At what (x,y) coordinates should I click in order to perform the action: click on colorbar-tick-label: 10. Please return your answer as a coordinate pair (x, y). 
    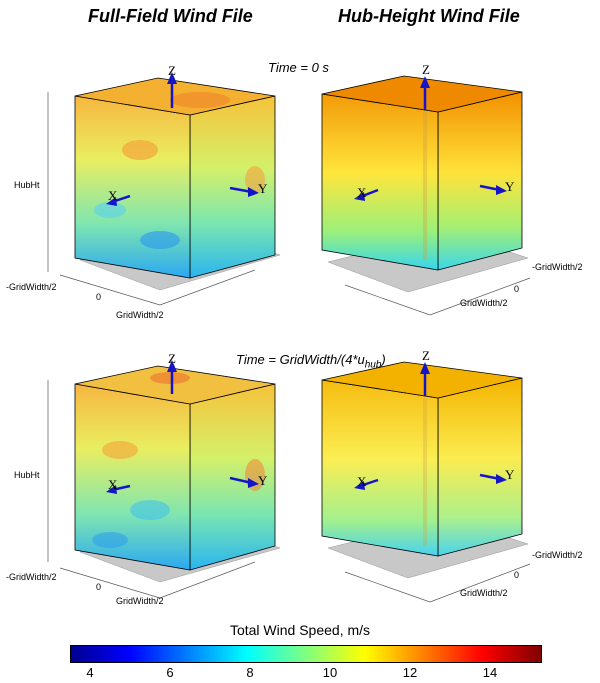
    Looking at the image, I should click on (330, 672).